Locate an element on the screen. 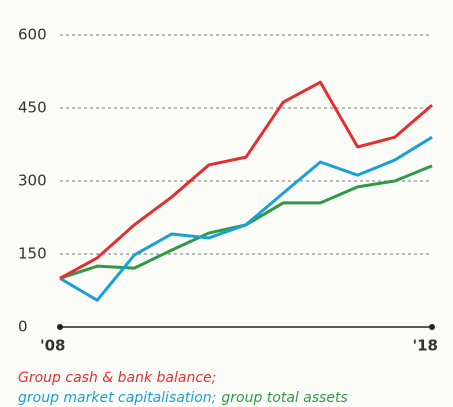 This screenshot has width=453, height=407. x-tick-label: '08 is located at coordinates (52, 346).